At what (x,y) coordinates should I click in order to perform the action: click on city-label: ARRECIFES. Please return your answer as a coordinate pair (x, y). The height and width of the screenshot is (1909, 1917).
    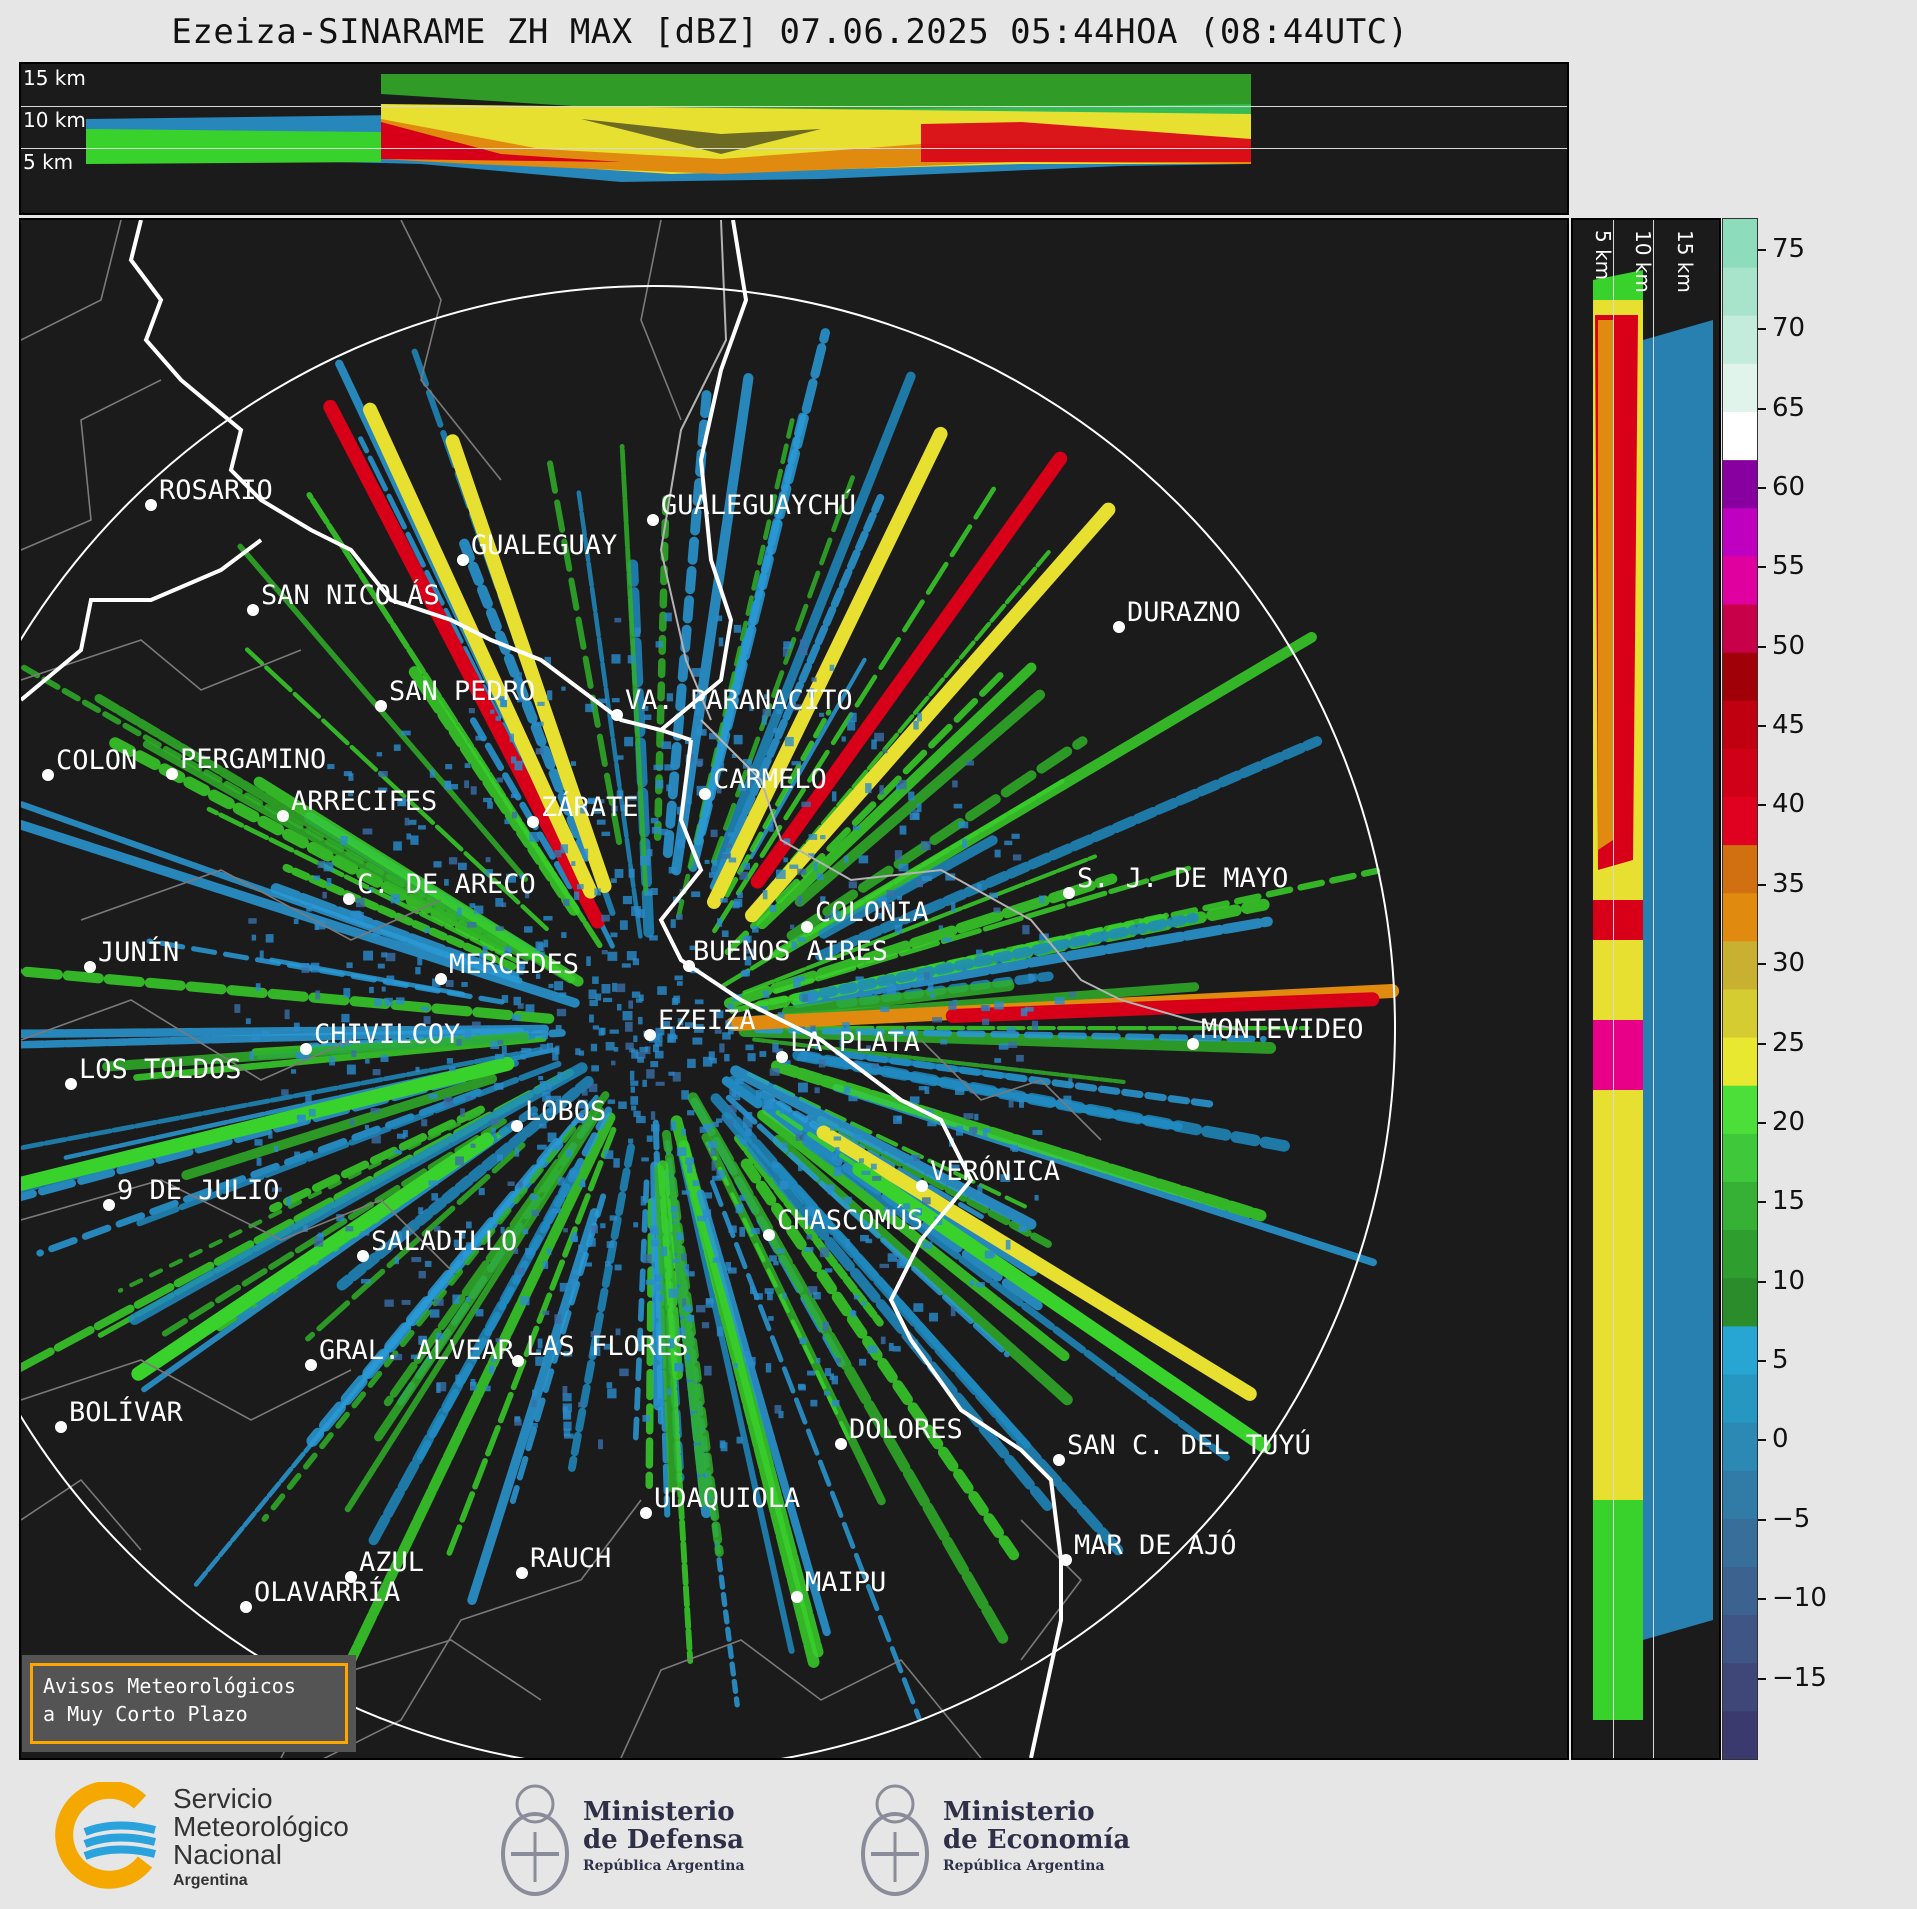
    Looking at the image, I should click on (364, 801).